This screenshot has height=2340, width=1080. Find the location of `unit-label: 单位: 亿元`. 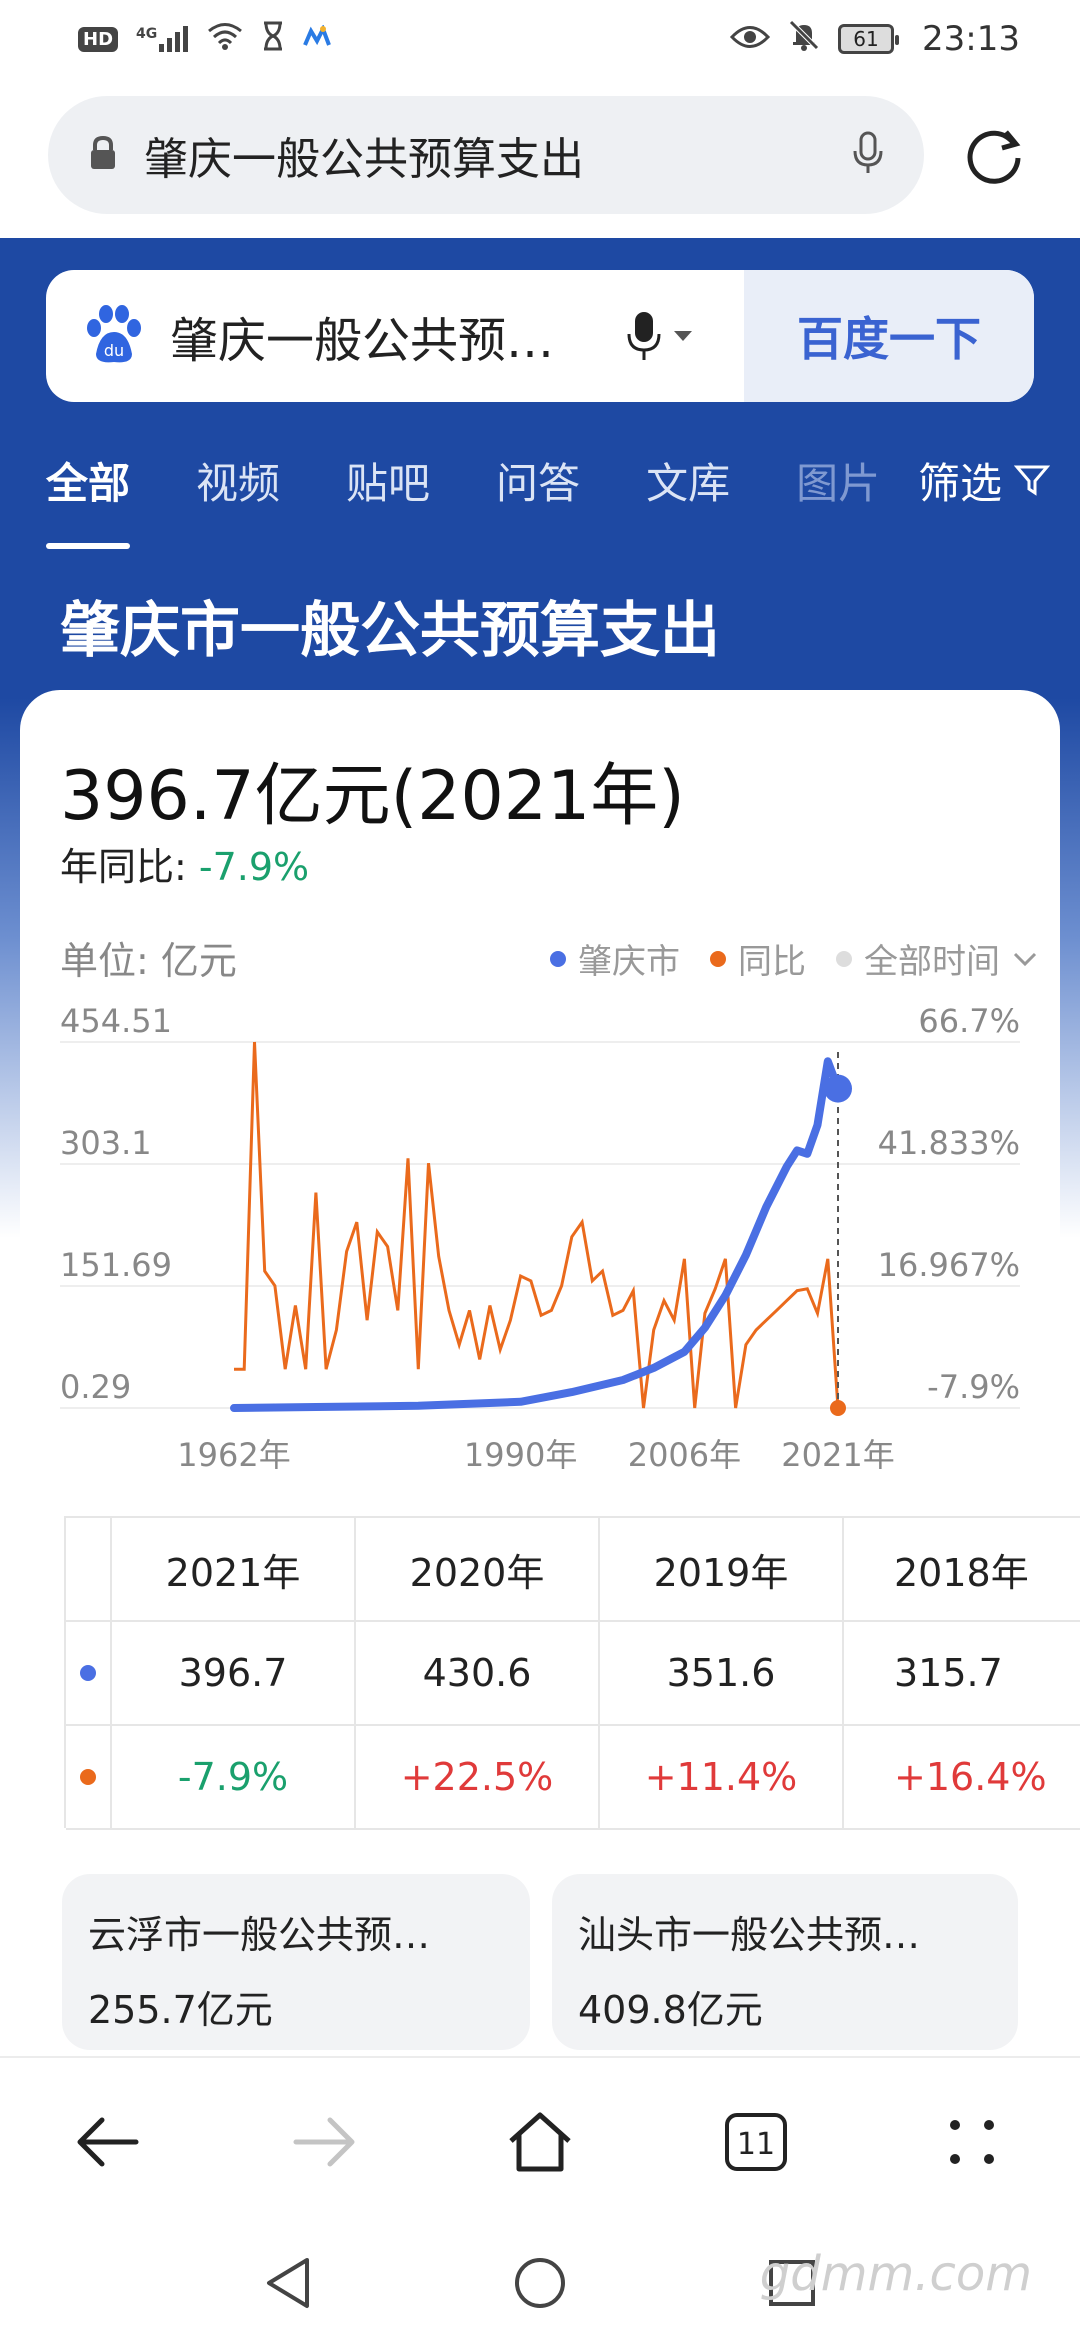

unit-label: 单位: 亿元 is located at coordinates (148, 961).